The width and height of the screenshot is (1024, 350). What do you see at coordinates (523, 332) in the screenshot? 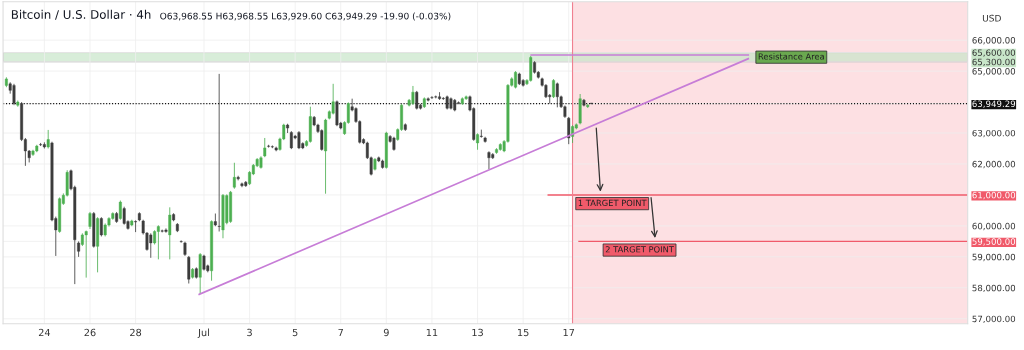
I see `x-tick-label: 15` at bounding box center [523, 332].